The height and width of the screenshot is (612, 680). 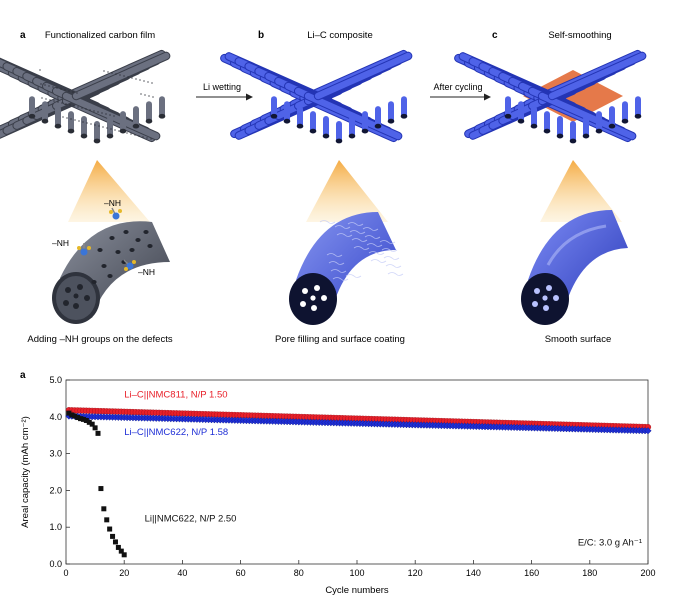 I want to click on zoom-cone-c, so click(x=581, y=191).